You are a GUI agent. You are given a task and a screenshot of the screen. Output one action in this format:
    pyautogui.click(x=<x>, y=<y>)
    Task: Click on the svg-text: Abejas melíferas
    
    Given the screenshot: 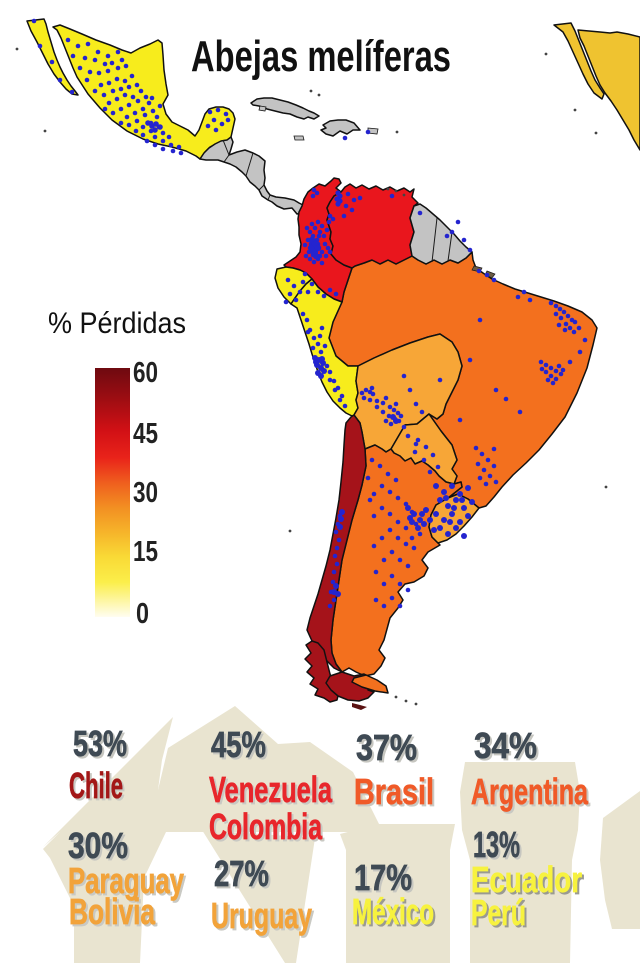 What is the action you would take?
    pyautogui.click(x=321, y=56)
    